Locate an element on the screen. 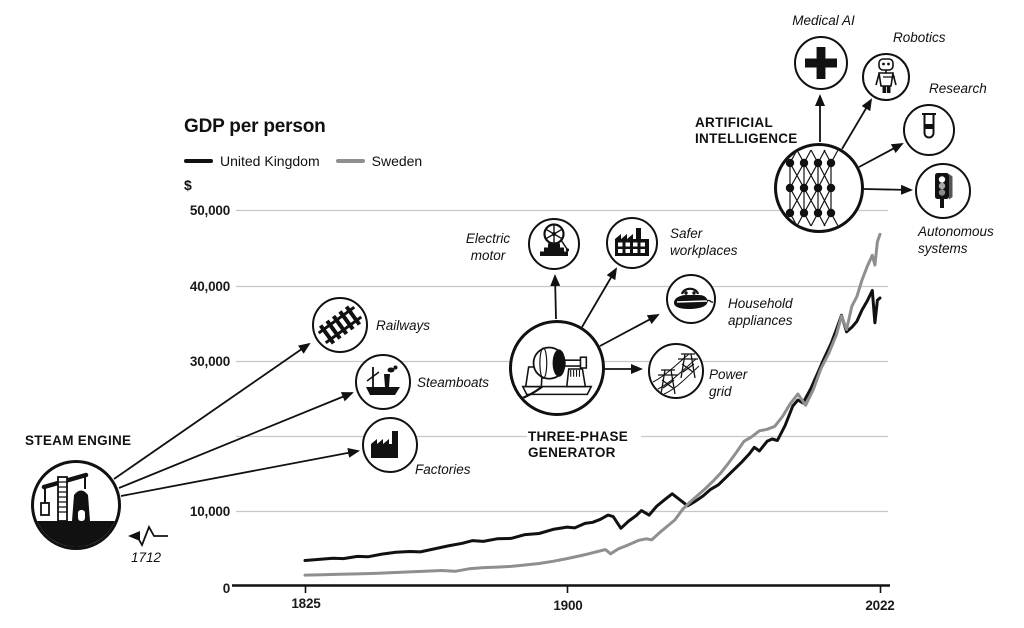 This screenshot has height=628, width=1024. y-tick-0: 0 is located at coordinates (226, 588).